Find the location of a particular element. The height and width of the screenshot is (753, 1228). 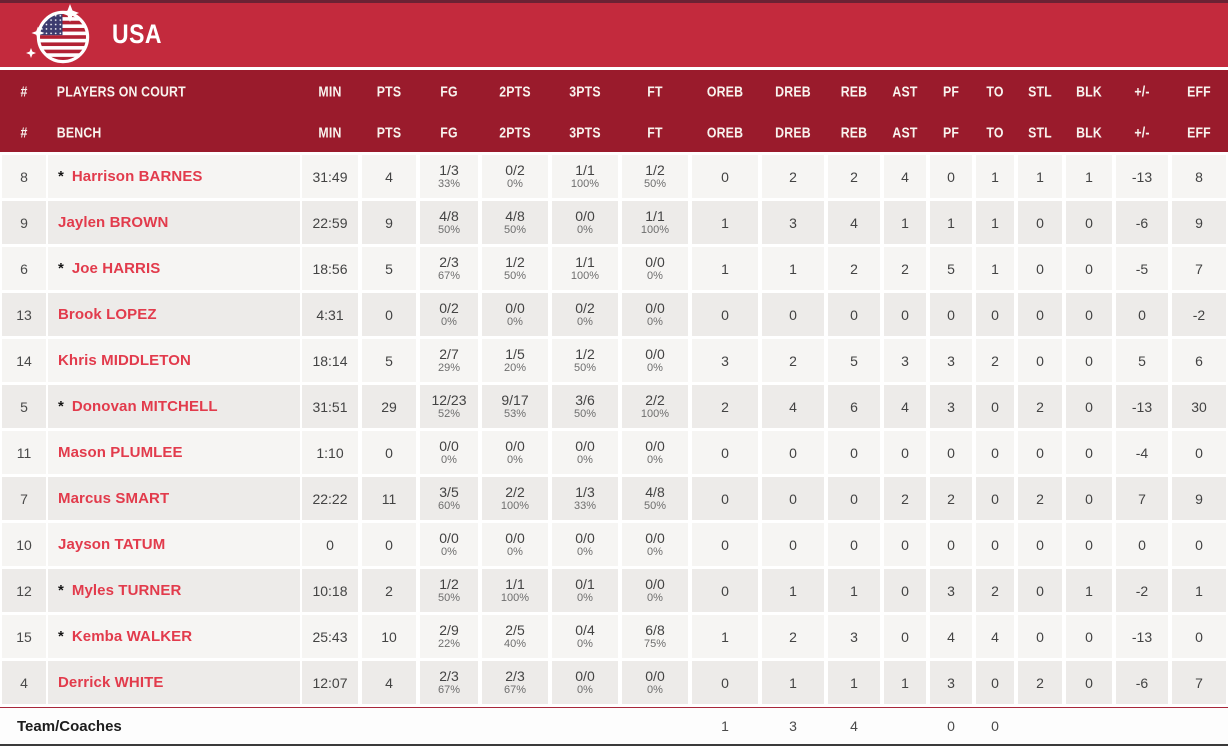

column-header-min: MIN is located at coordinates (330, 90).